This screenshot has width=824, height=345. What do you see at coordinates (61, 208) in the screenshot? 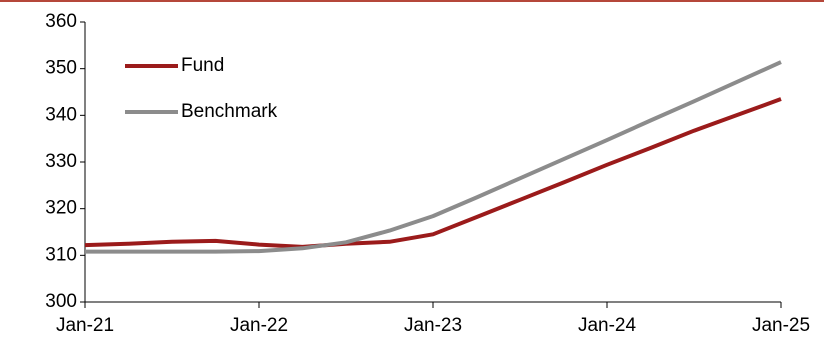
I see `y-tick-label: 320` at bounding box center [61, 208].